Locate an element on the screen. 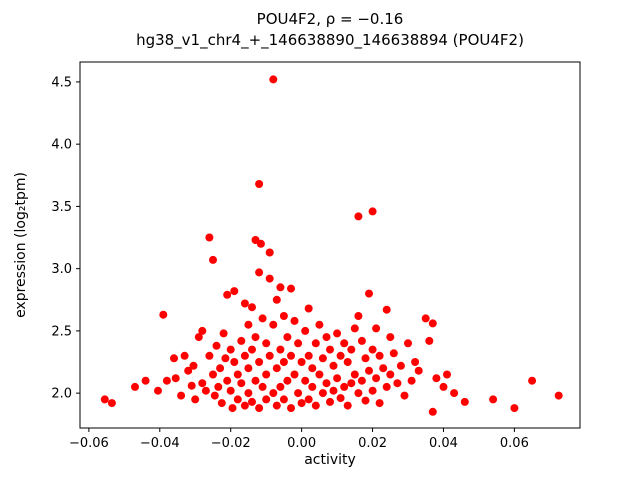 The image size is (640, 480). y-tick-label: 3.0 is located at coordinates (61, 269).